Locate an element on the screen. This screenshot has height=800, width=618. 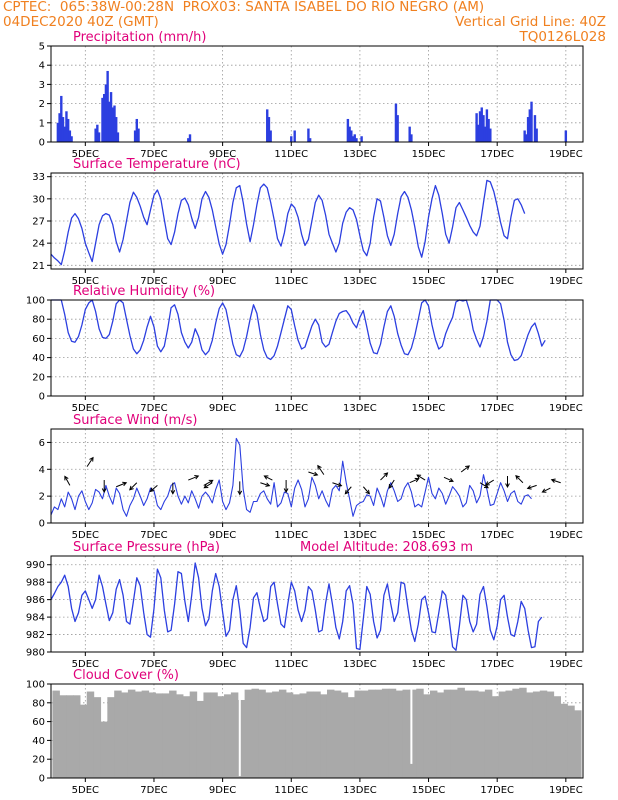
grid-line-info: Vertical Grid Line: 40Z is located at coordinates (530, 22).